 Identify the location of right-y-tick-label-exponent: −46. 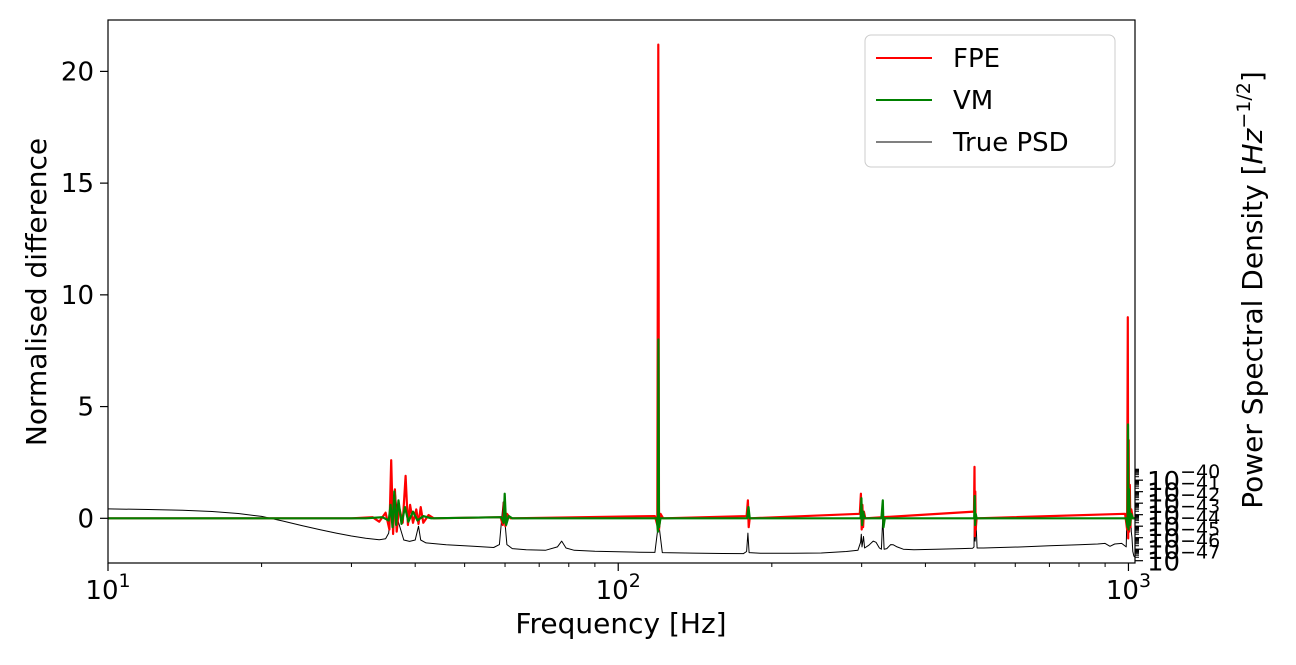
(1200, 541).